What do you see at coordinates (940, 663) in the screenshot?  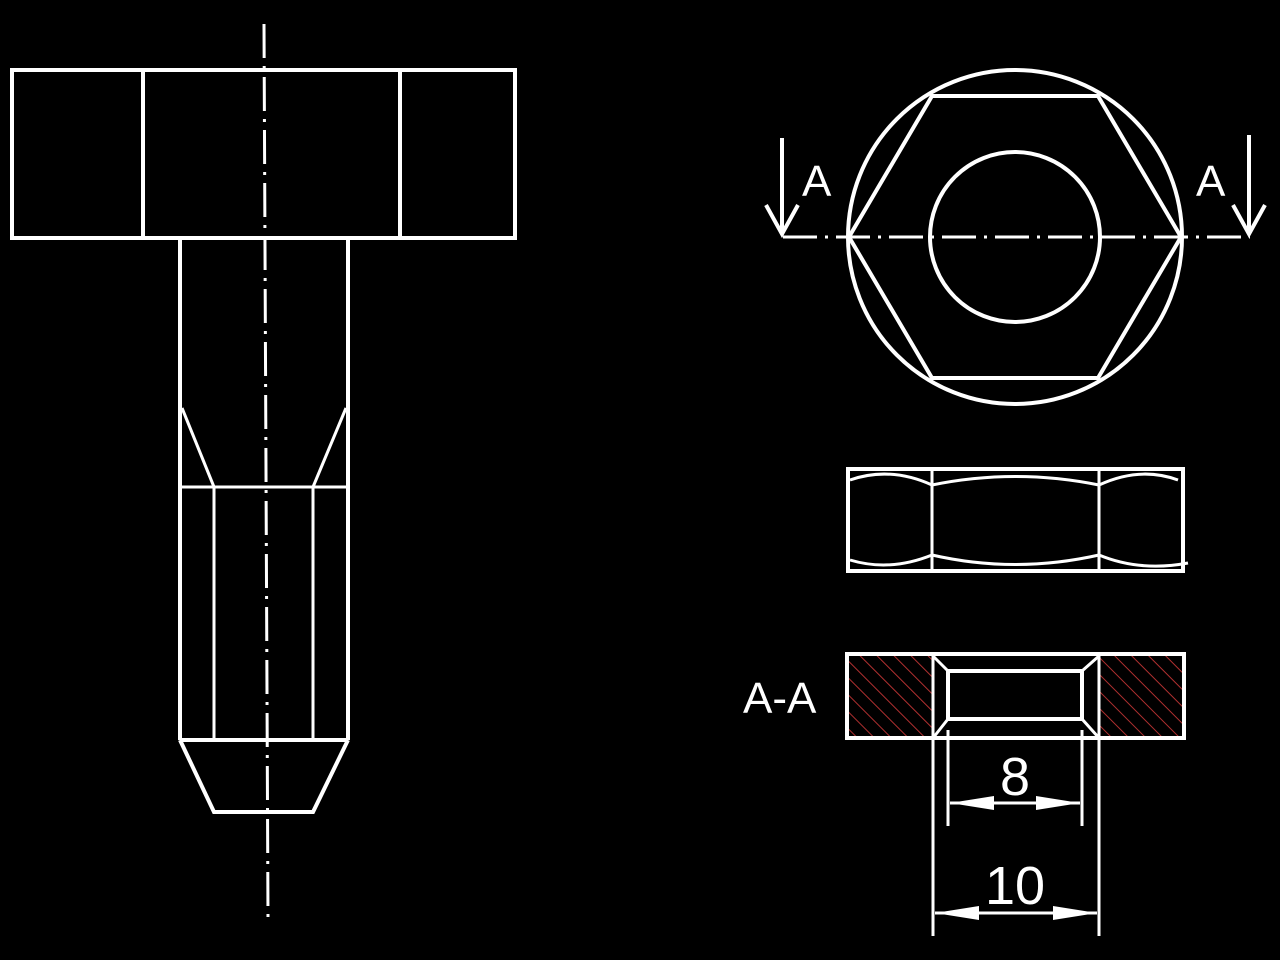 I see `bore-chamfer-tl` at bounding box center [940, 663].